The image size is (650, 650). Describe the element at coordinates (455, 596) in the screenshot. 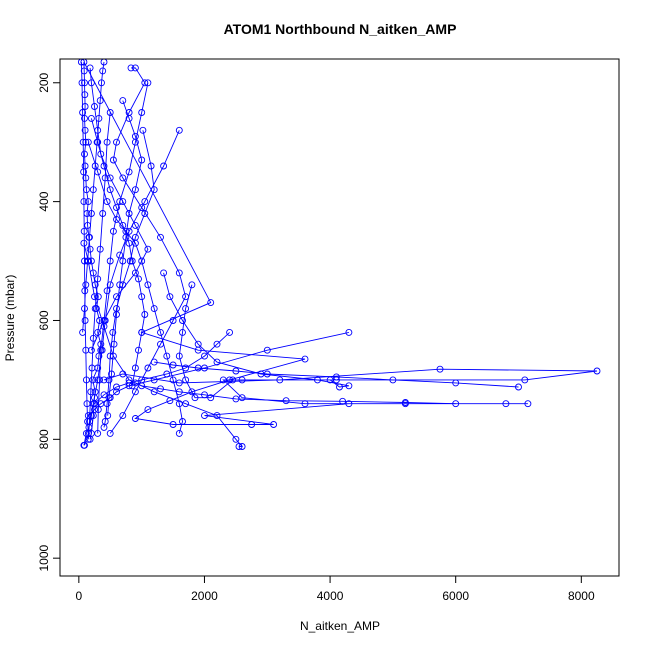

I see `x-tick-label: 6000` at that location.